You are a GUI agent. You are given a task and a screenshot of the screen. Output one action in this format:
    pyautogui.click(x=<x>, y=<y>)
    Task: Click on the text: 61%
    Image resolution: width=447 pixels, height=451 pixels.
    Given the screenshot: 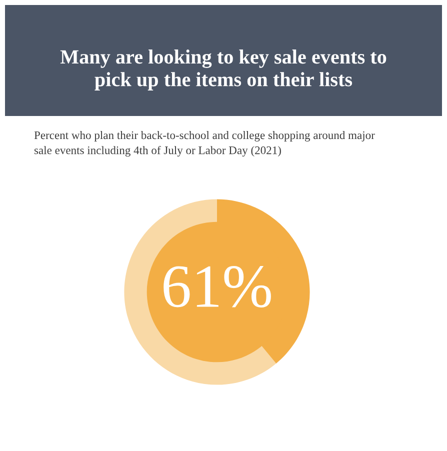 What is the action you would take?
    pyautogui.click(x=217, y=287)
    